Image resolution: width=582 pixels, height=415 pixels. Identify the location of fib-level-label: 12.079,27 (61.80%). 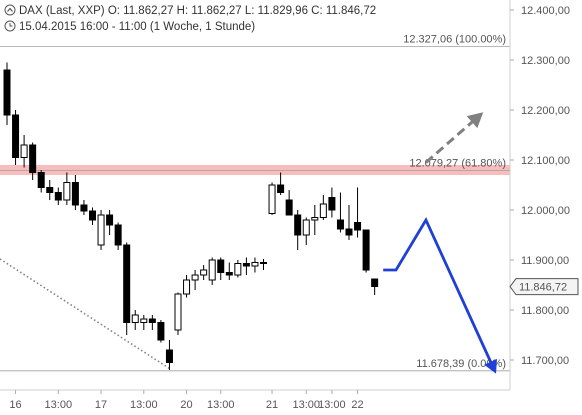
(457, 163).